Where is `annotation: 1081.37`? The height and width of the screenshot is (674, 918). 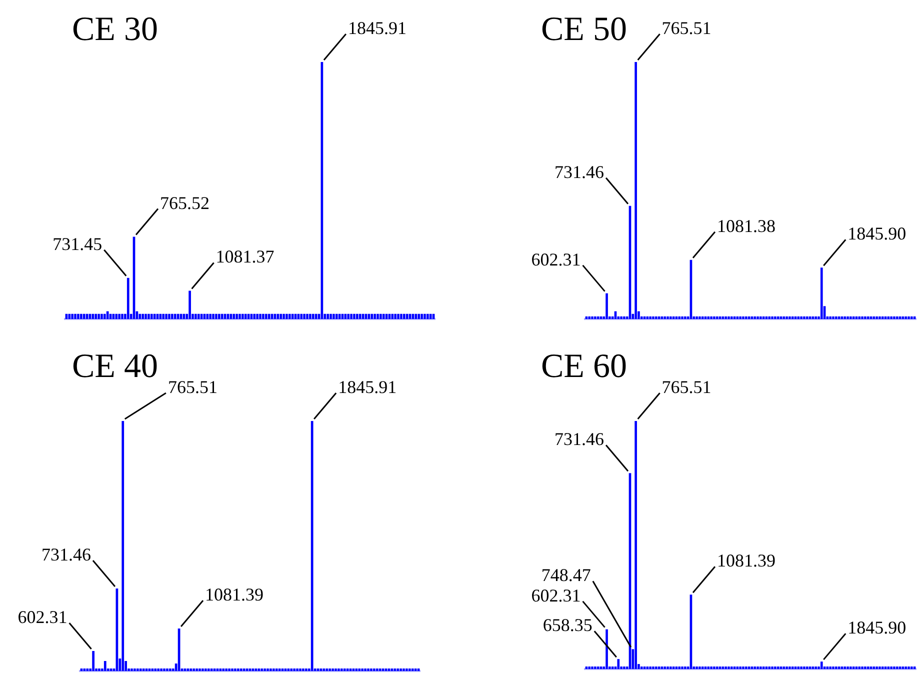
annotation: 1081.37 is located at coordinates (245, 256).